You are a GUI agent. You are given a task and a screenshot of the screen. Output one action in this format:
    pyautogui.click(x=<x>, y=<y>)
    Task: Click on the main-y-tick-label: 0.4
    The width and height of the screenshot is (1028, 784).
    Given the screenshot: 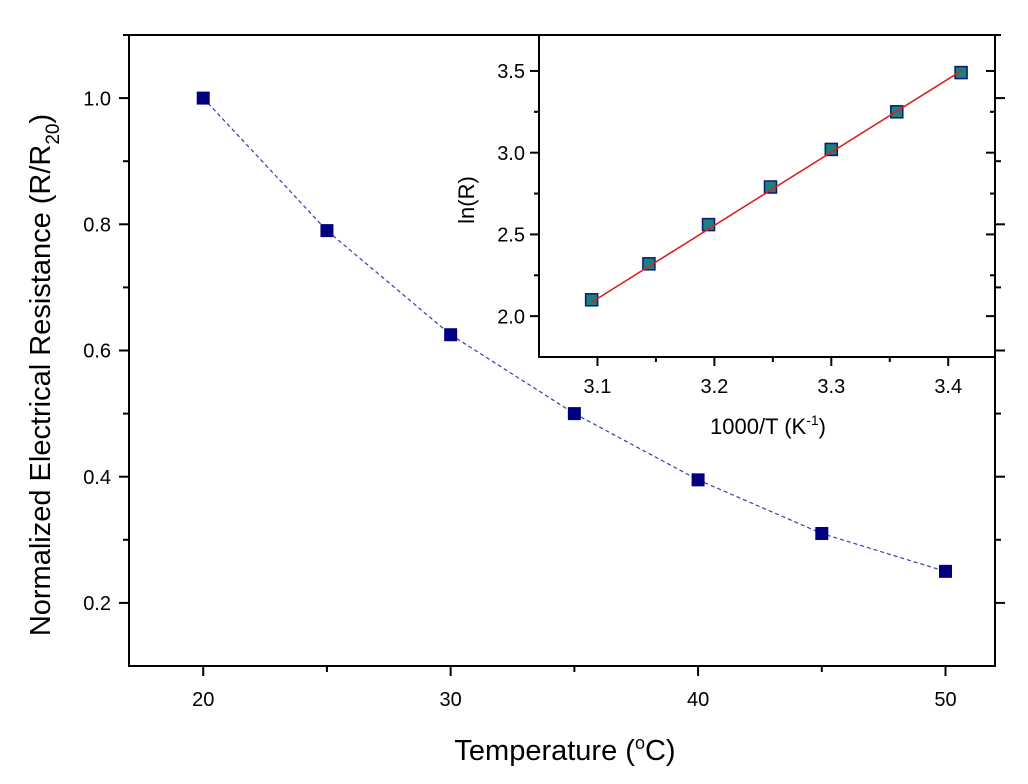 What is the action you would take?
    pyautogui.click(x=97, y=478)
    